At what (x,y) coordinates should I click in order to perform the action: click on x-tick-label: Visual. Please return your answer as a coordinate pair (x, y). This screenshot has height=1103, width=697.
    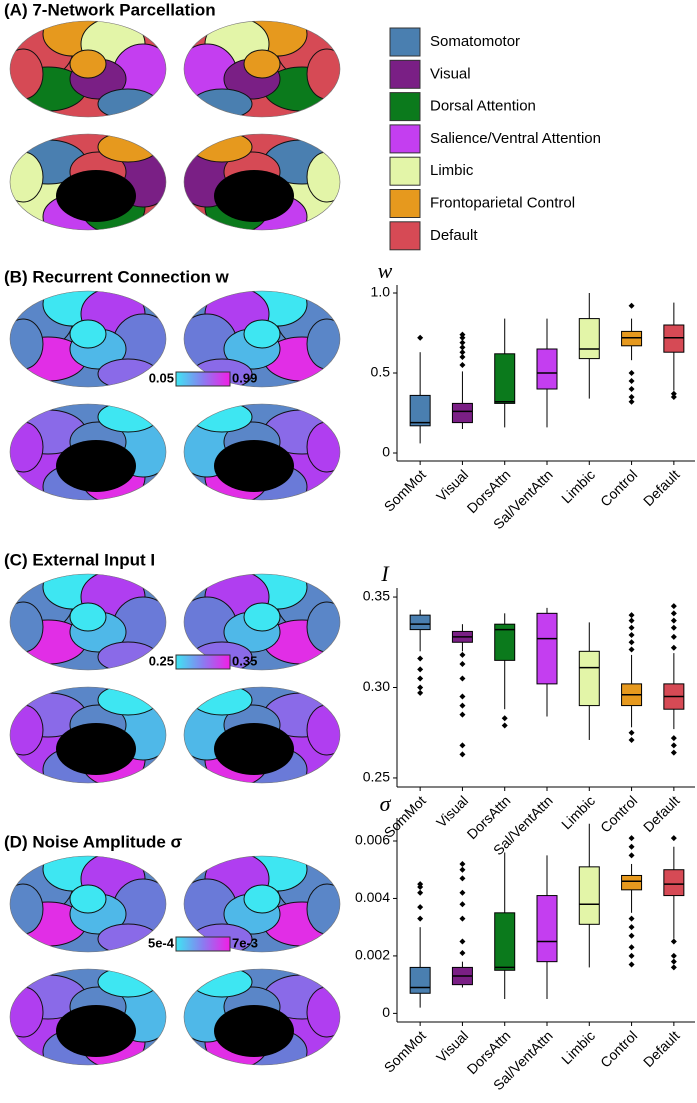
    Looking at the image, I should click on (452, 485).